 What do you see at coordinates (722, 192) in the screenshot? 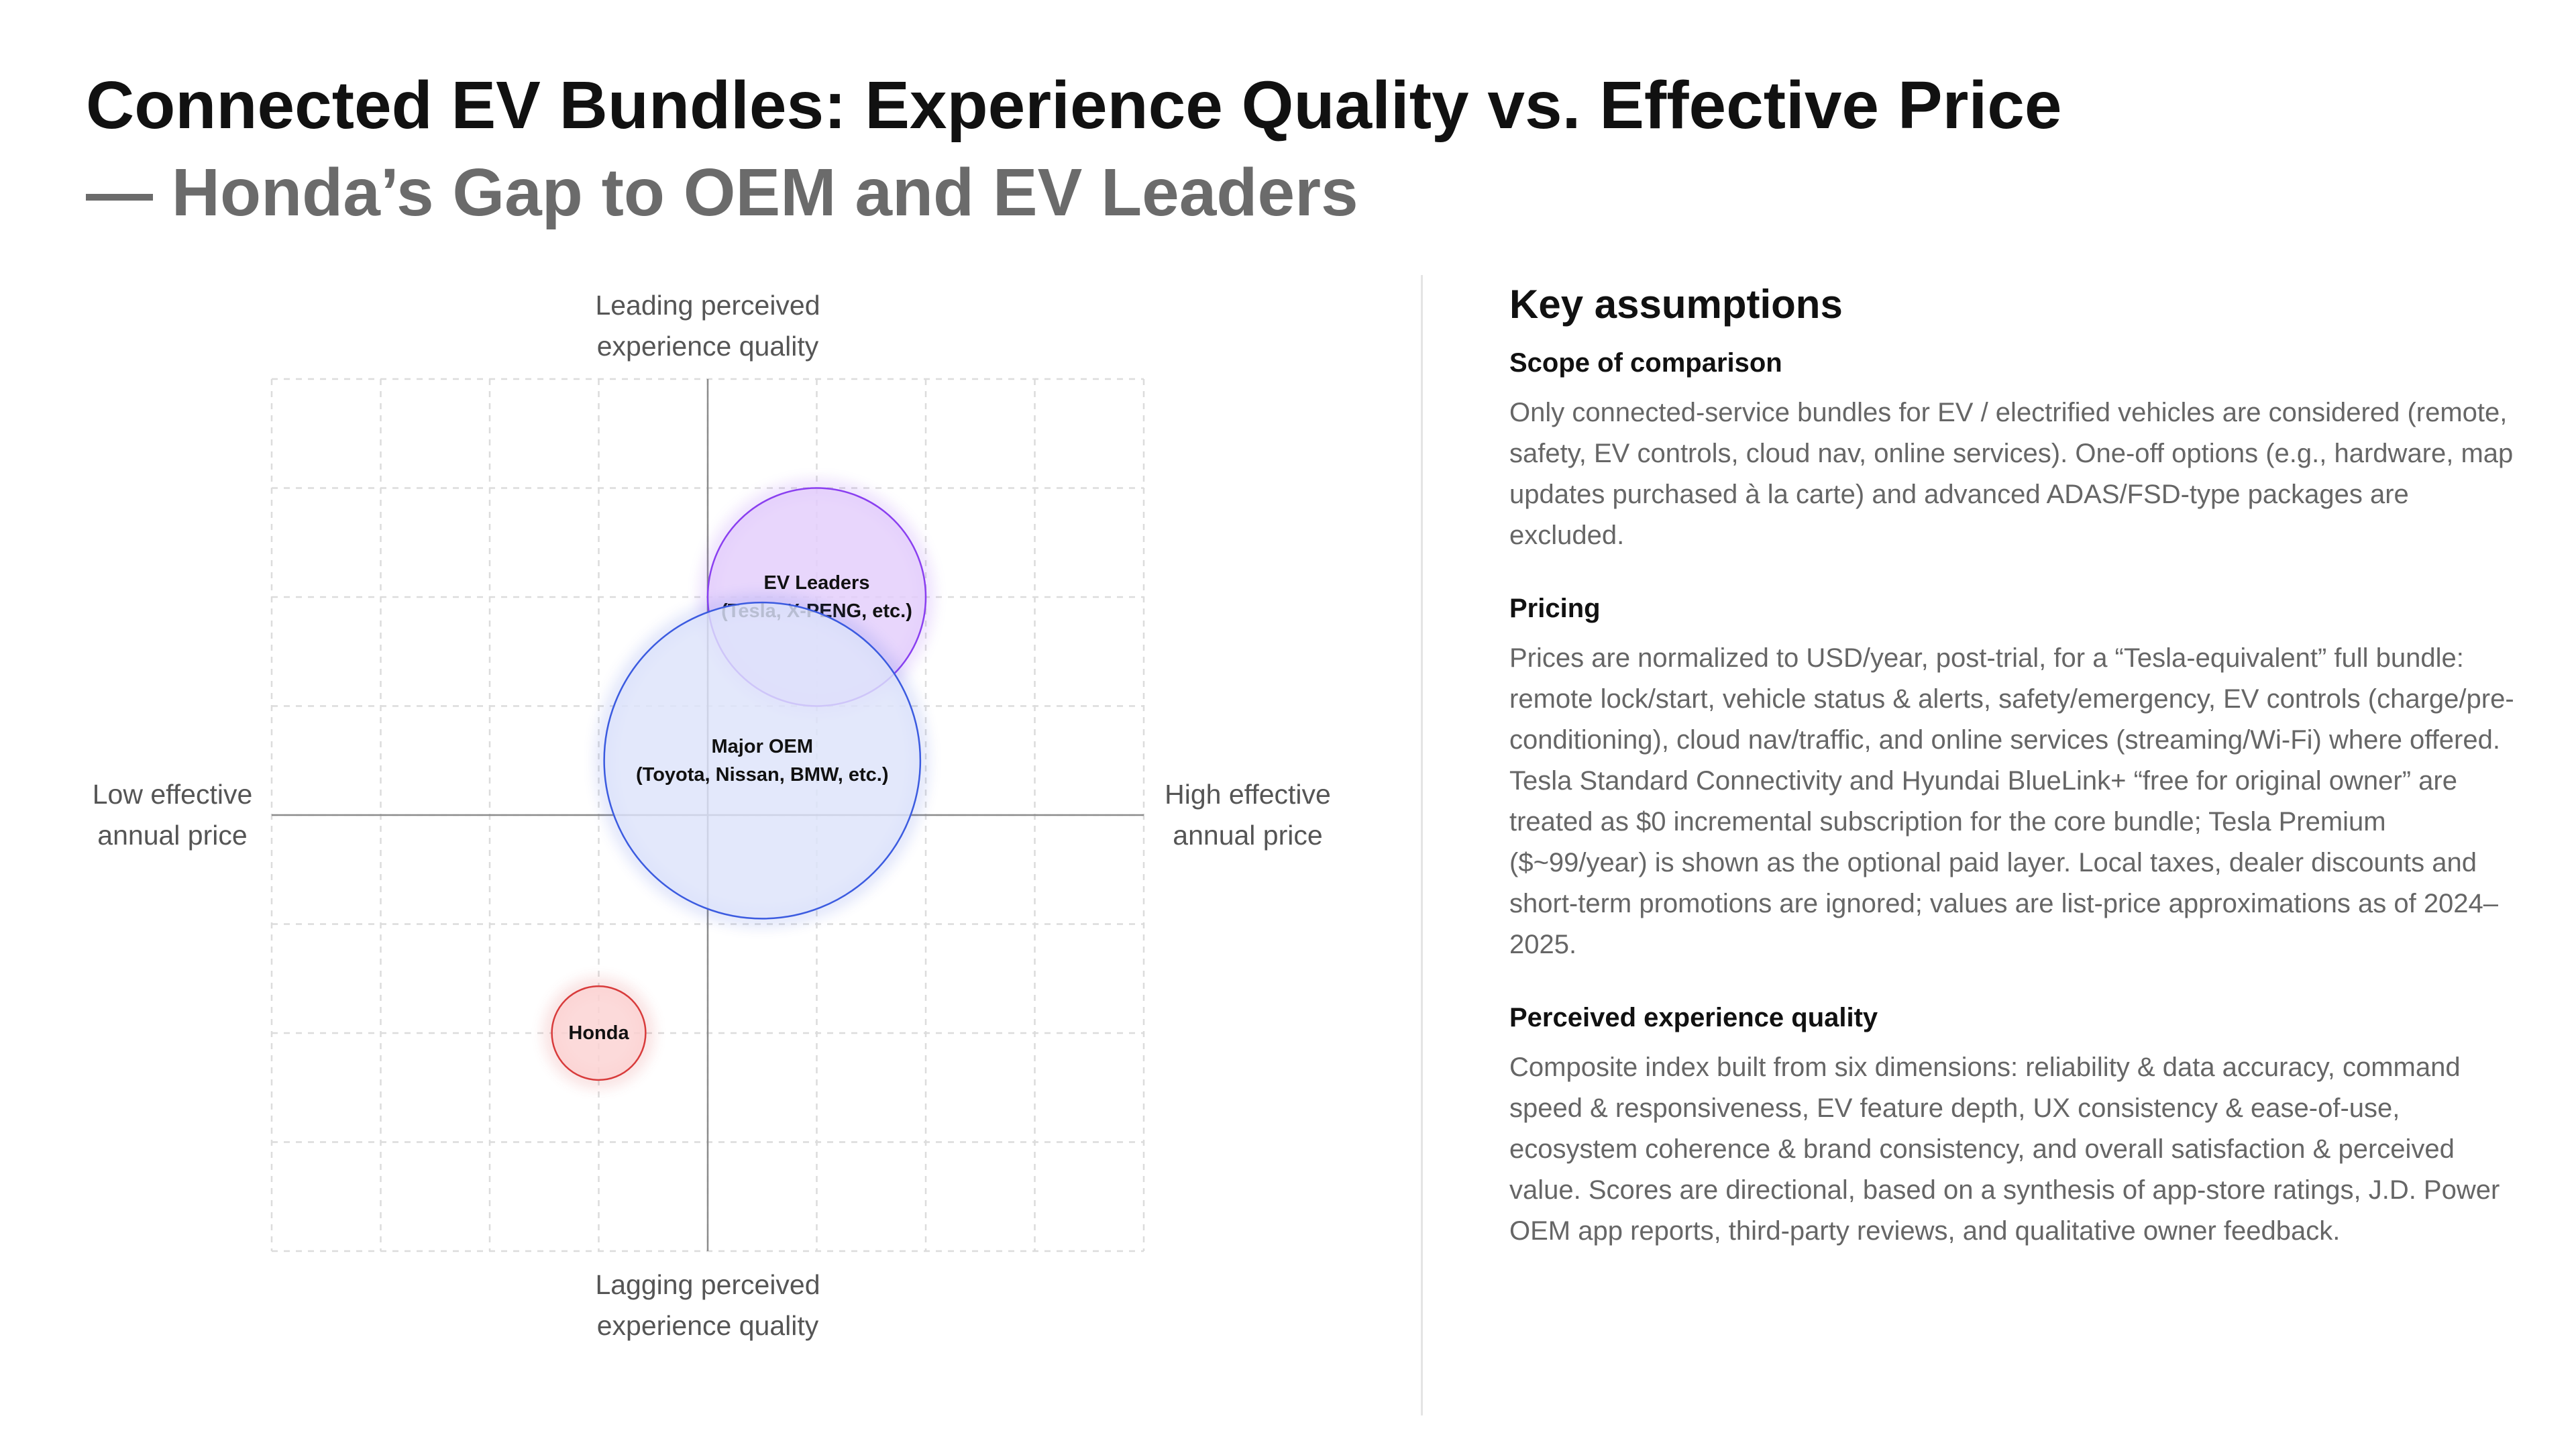
I see `page-subtitle: — Honda’s Gap to OEM and EV Leaders` at bounding box center [722, 192].